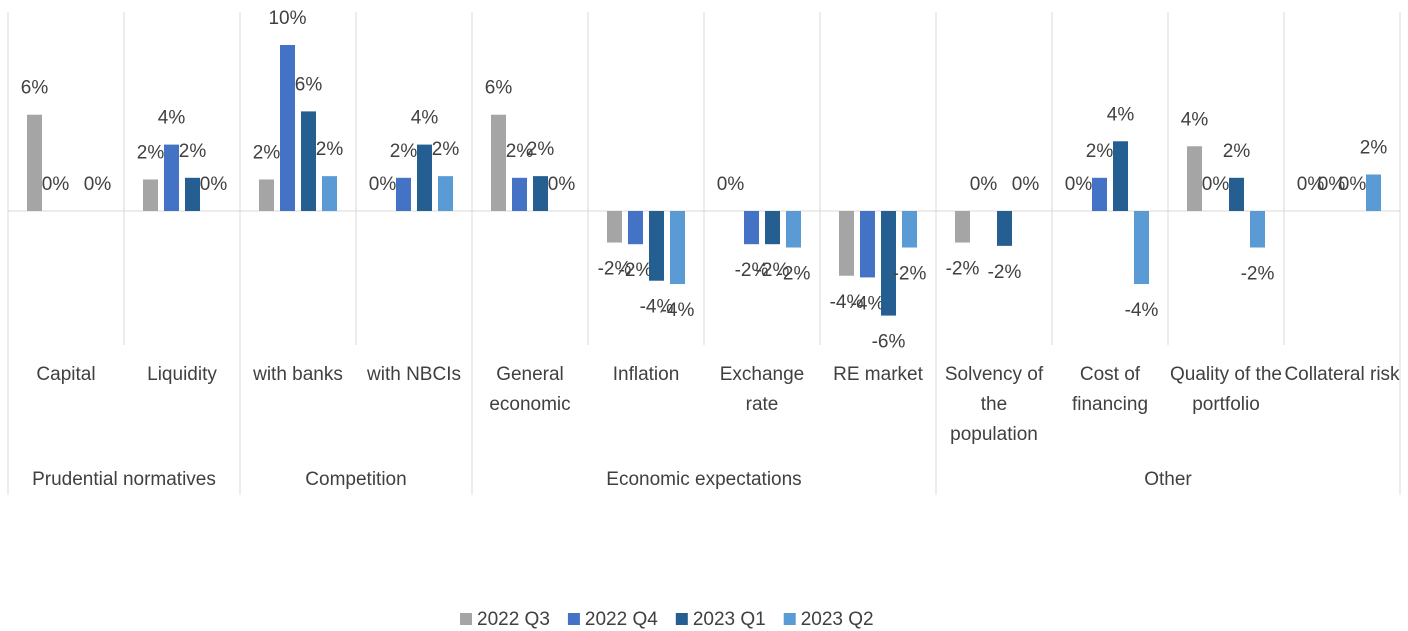  What do you see at coordinates (66, 374) in the screenshot?
I see `category-label: Capital` at bounding box center [66, 374].